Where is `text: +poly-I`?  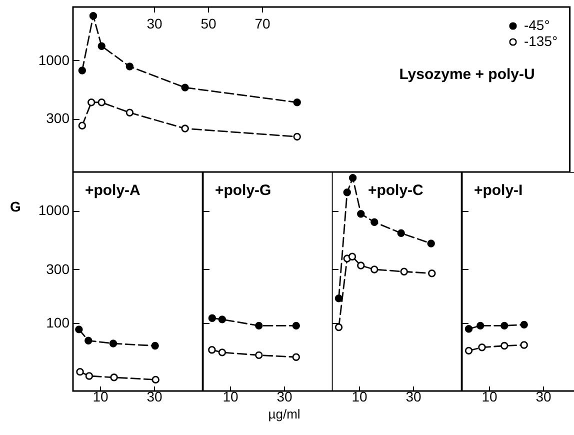
text: +poly-I is located at coordinates (498, 191).